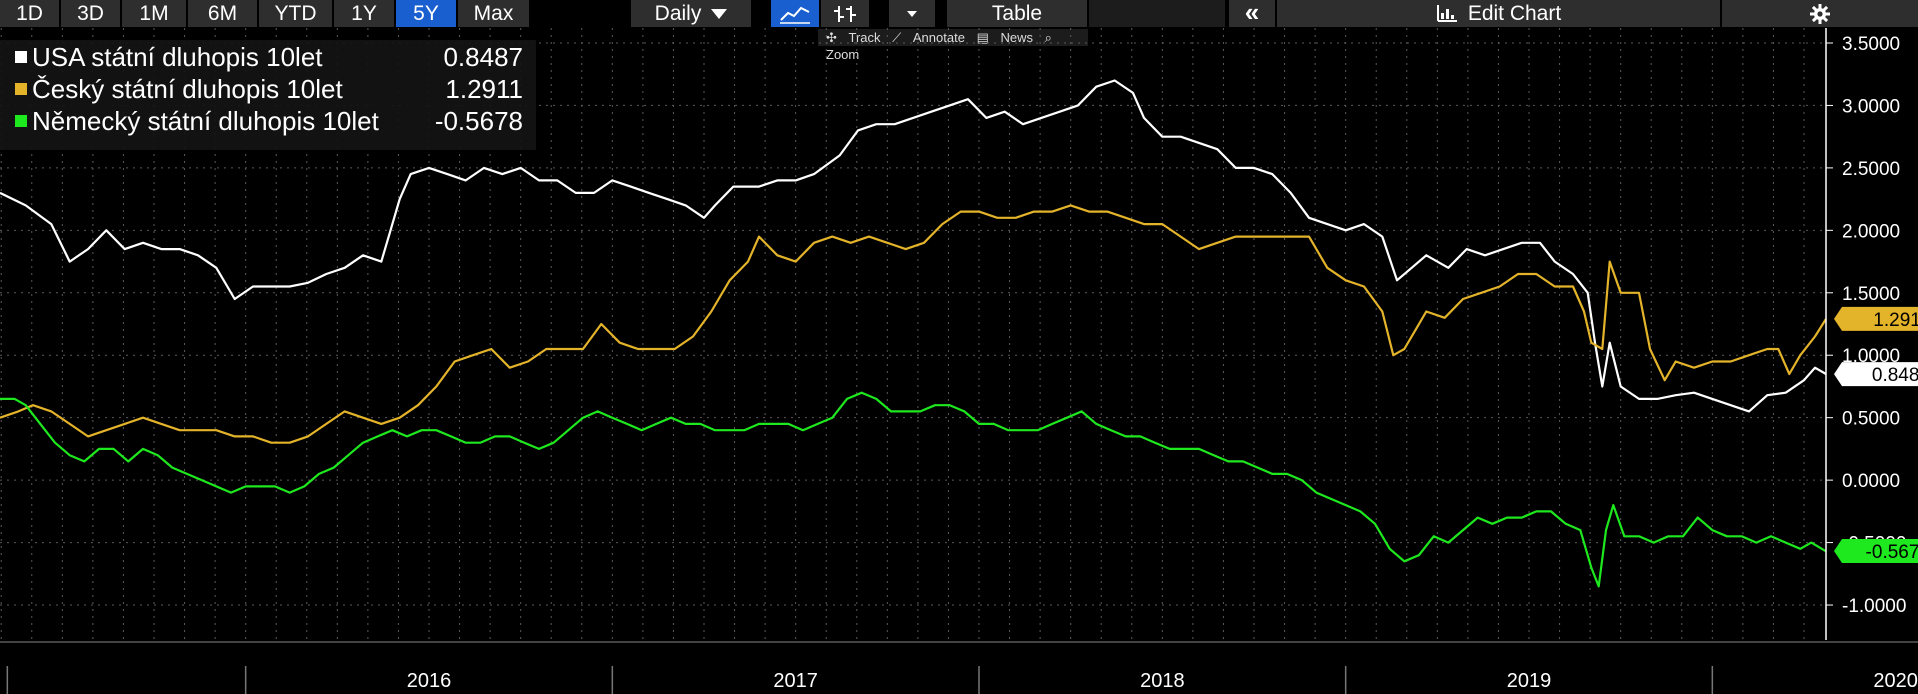 The width and height of the screenshot is (1918, 694). Describe the element at coordinates (1895, 320) in the screenshot. I see `last-value-label-cz: 1.2911` at that location.